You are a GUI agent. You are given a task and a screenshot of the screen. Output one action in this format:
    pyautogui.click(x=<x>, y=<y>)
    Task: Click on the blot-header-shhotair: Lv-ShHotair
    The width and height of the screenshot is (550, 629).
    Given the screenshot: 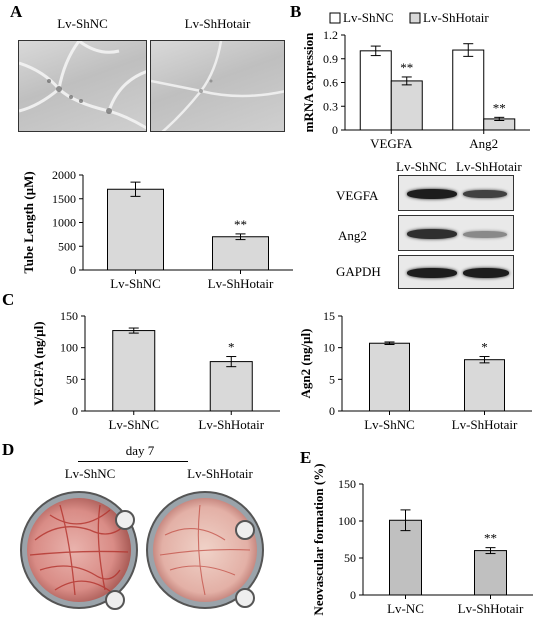 What is the action you would take?
    pyautogui.click(x=489, y=166)
    